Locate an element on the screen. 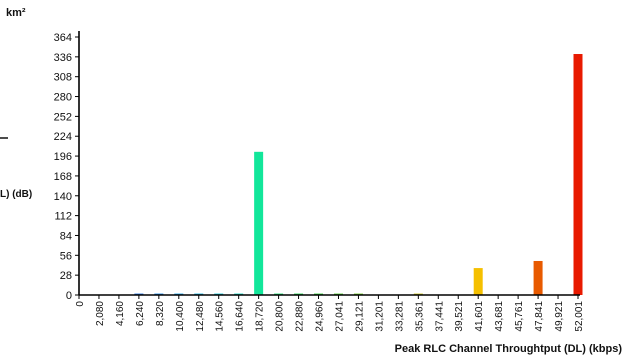 This screenshot has width=631, height=361. y-tick-label: 196 is located at coordinates (63, 157).